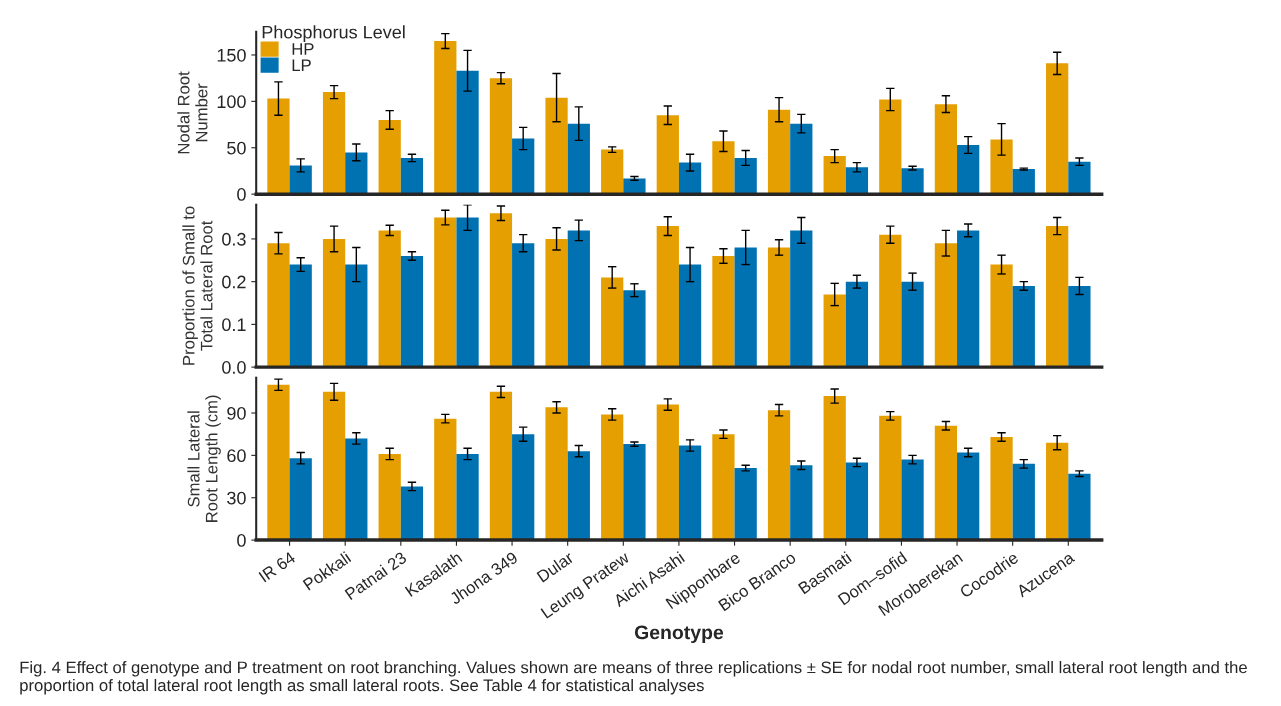  What do you see at coordinates (231, 55) in the screenshot?
I see `y-tick-label: 150` at bounding box center [231, 55].